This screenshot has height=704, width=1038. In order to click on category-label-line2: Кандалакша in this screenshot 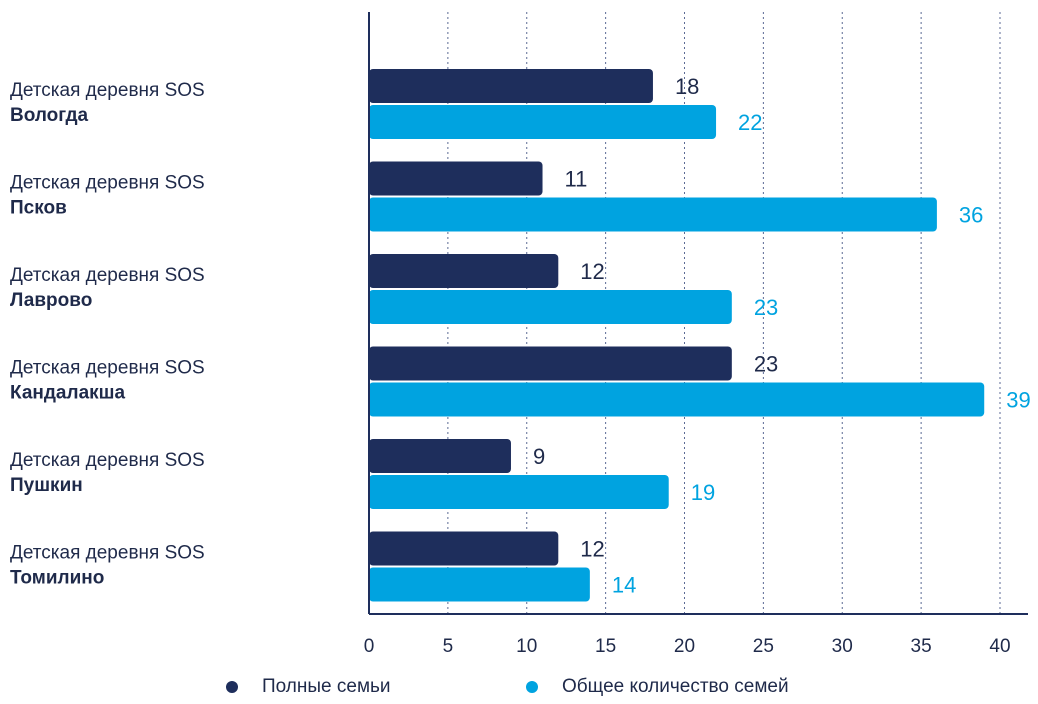, I will do `click(67, 393)`.